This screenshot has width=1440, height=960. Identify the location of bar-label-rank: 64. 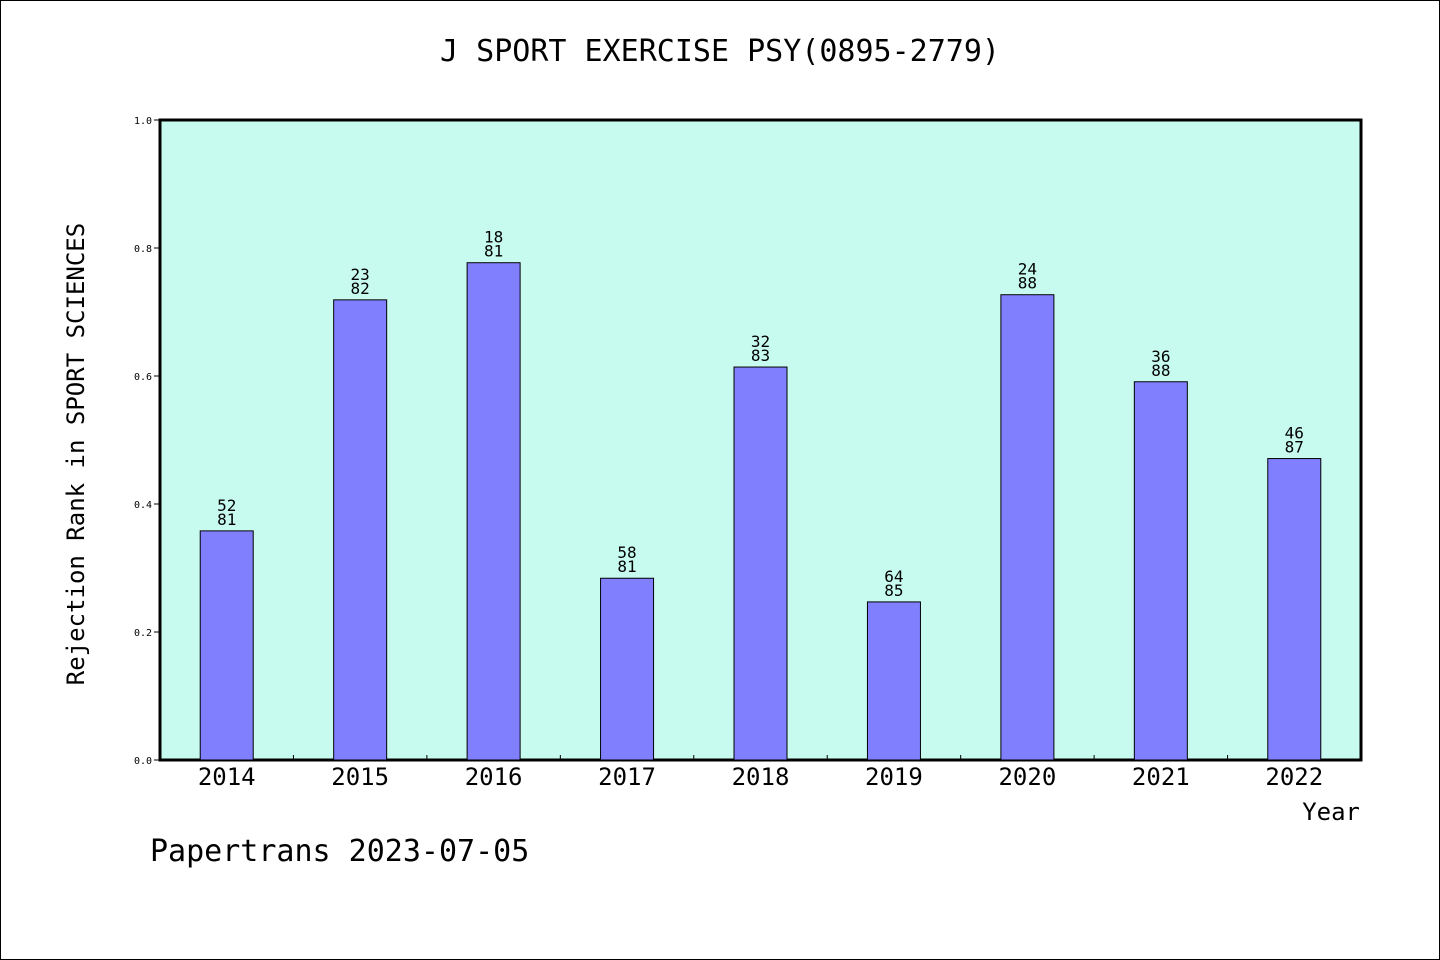
(893, 576).